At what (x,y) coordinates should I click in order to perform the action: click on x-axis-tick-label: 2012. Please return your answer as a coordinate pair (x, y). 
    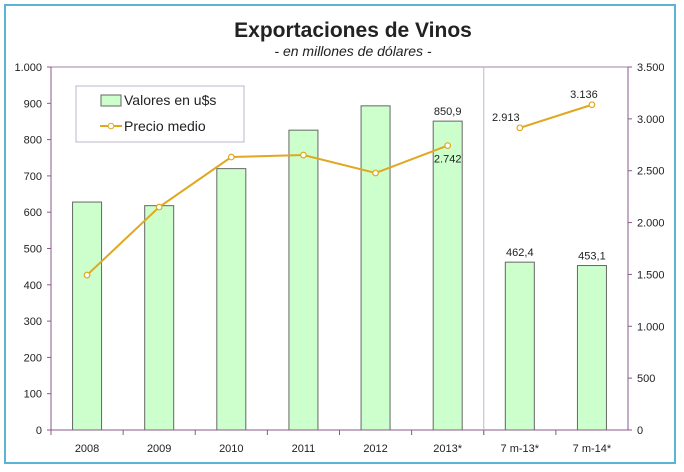
    Looking at the image, I should click on (375, 449).